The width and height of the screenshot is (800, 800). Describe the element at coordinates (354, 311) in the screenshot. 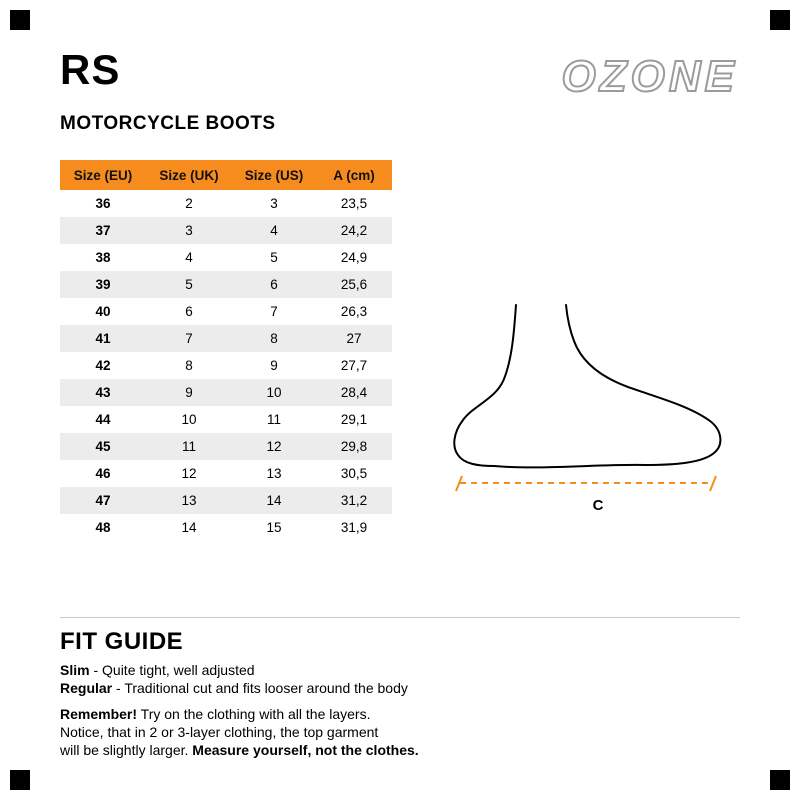

I see `table-cell: 26,3` at that location.